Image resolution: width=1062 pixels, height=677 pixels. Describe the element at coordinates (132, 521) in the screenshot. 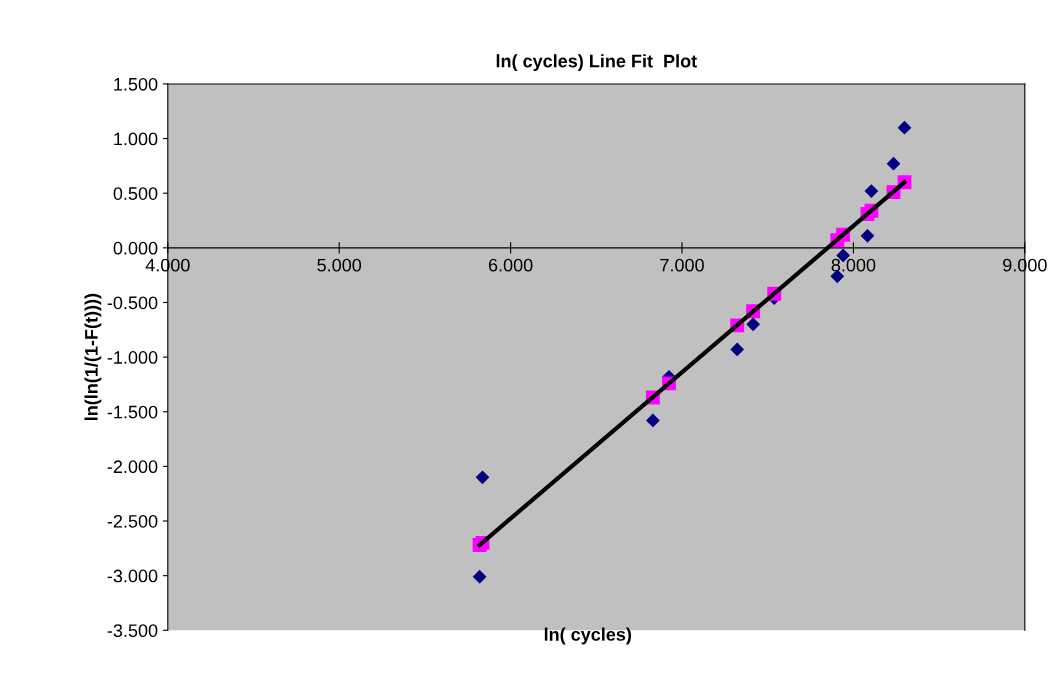

I see `y-tick-label: -2.500` at that location.